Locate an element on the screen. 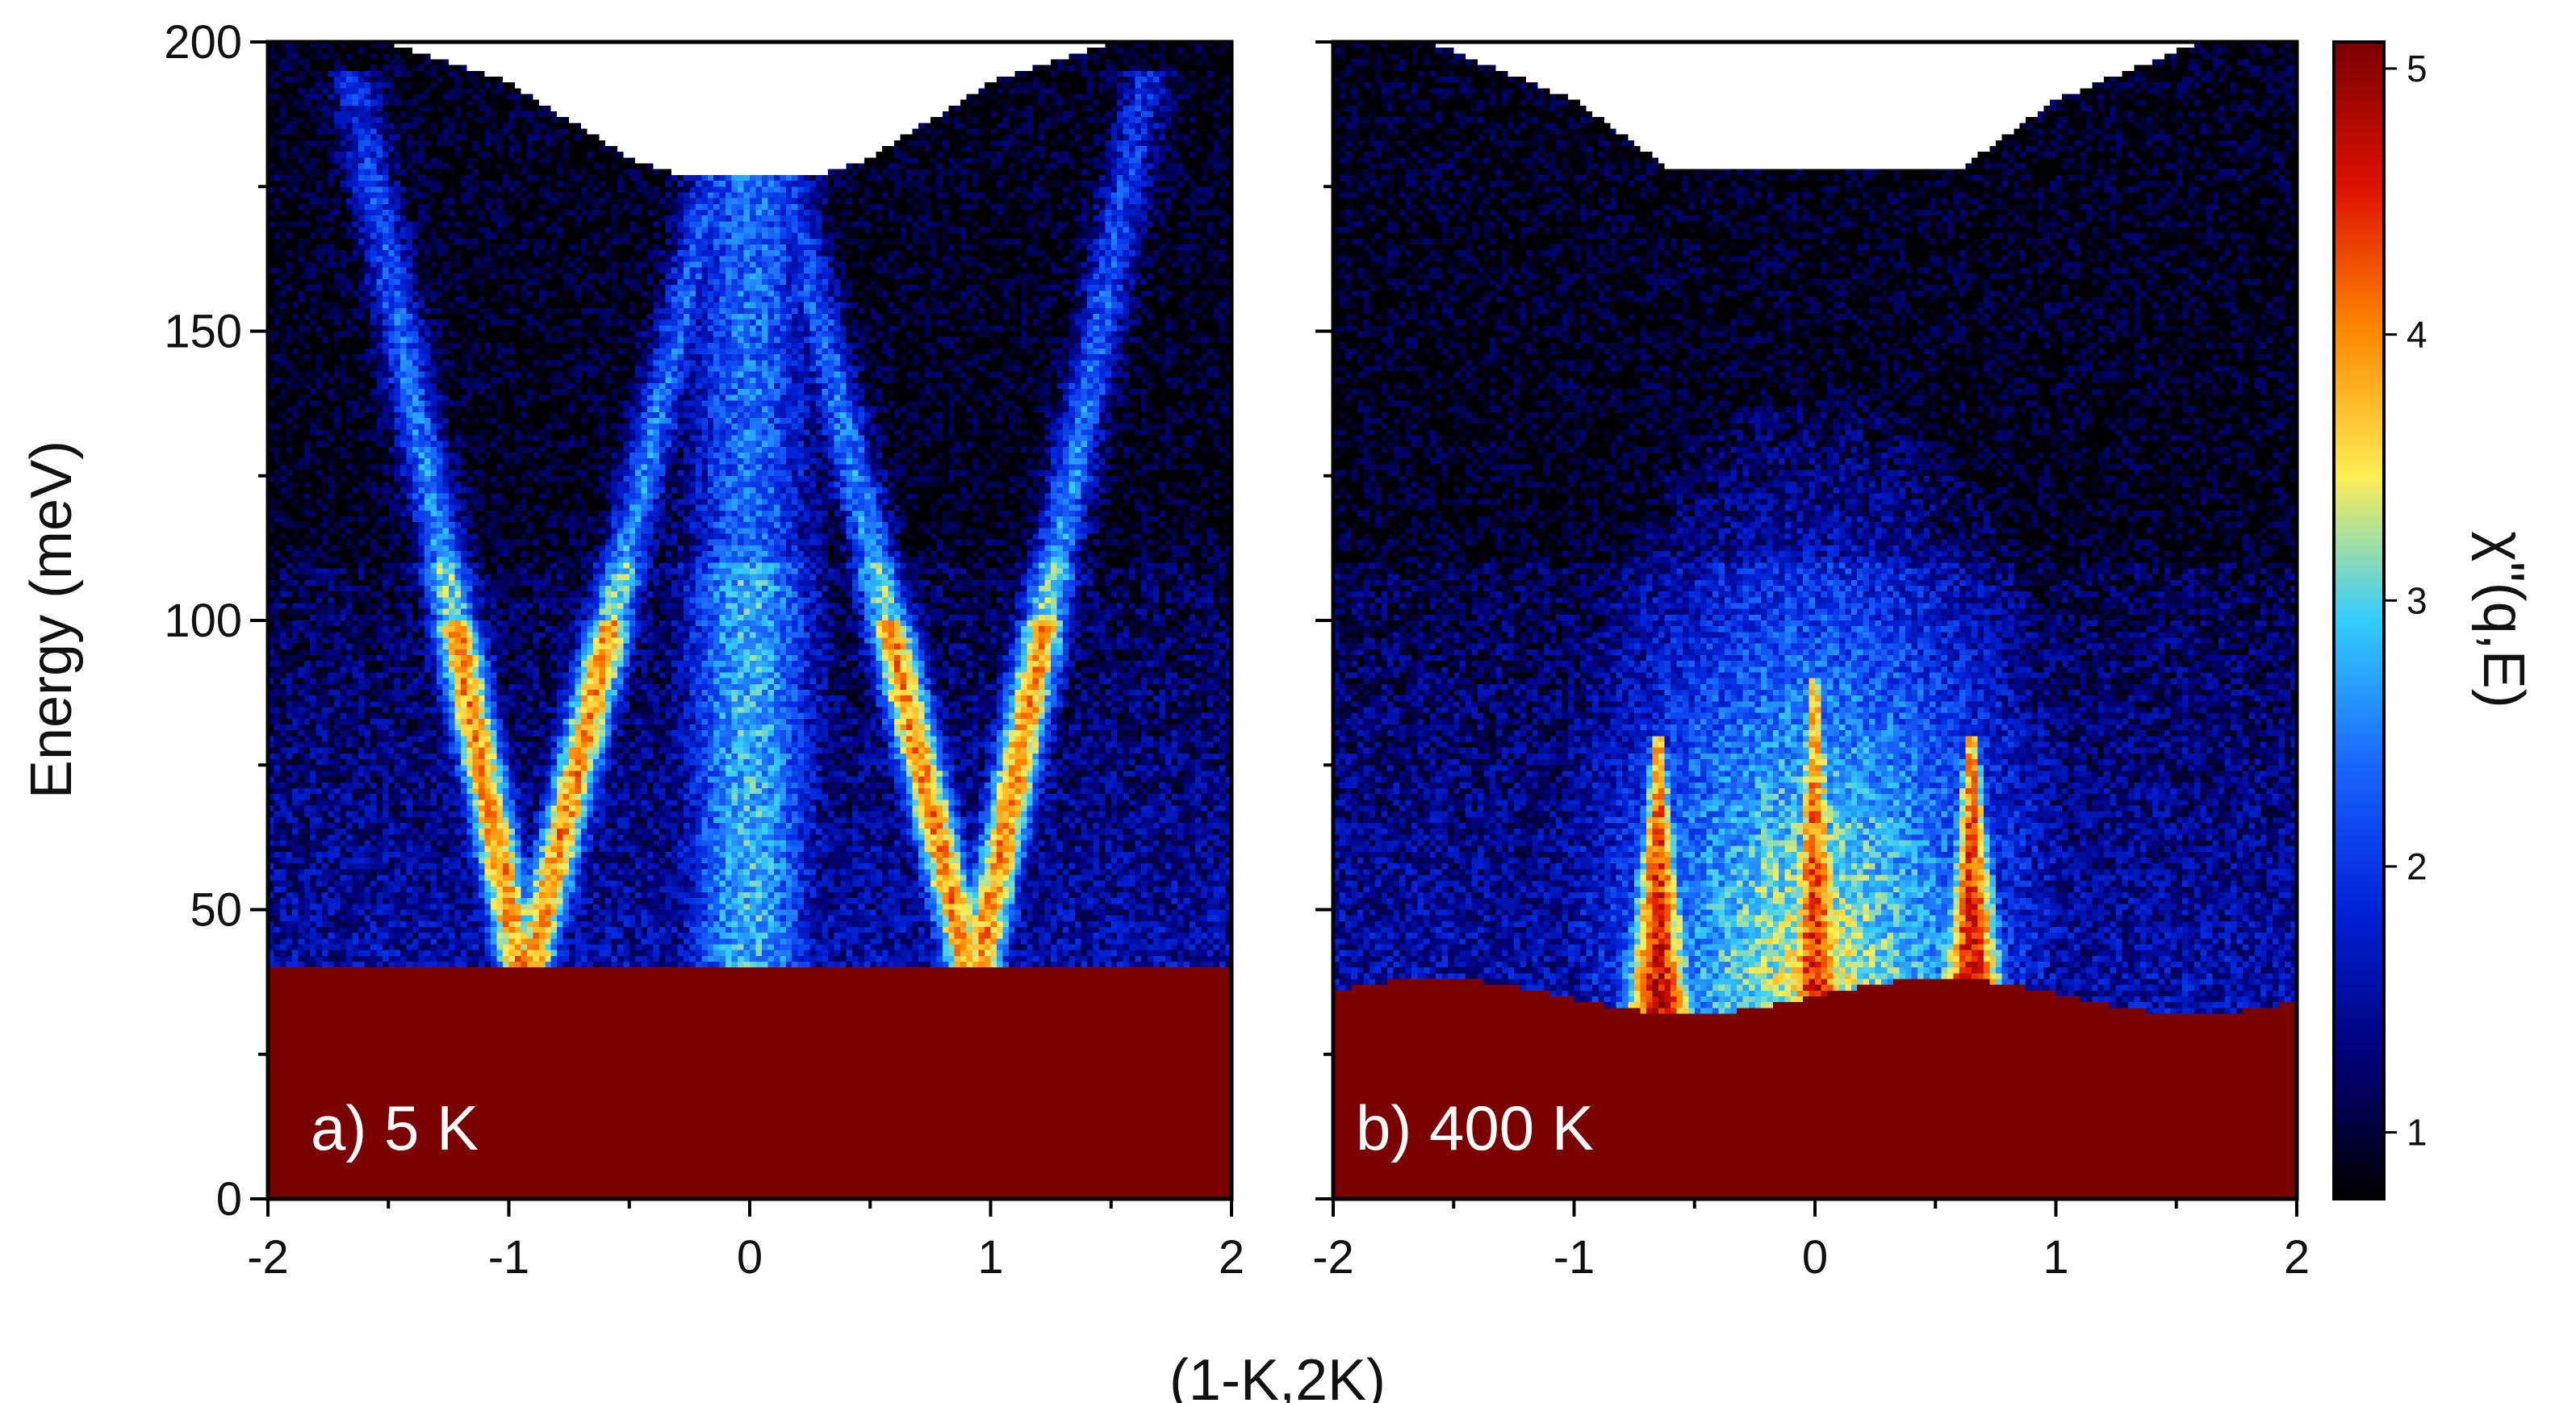  x-tick-labels-b: -2 -1 0 1 2 is located at coordinates (1811, 1257).